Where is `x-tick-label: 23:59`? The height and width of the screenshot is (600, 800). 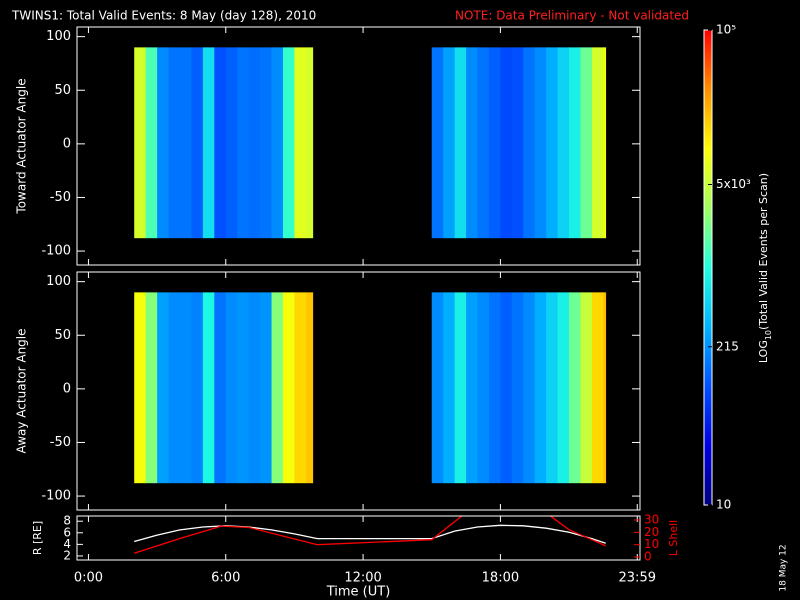
x-tick-label: 23:59 is located at coordinates (637, 578).